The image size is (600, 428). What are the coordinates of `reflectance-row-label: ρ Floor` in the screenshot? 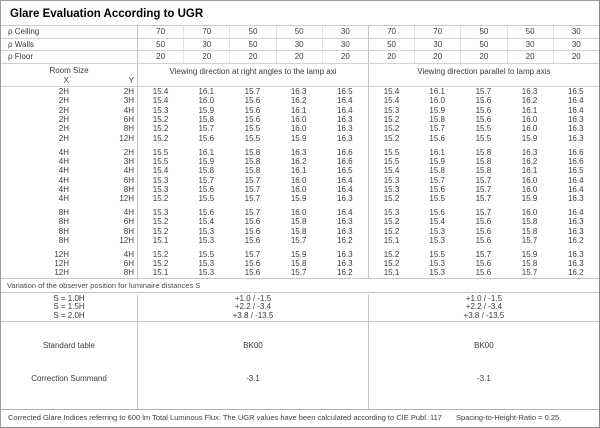 It's located at (20, 57).